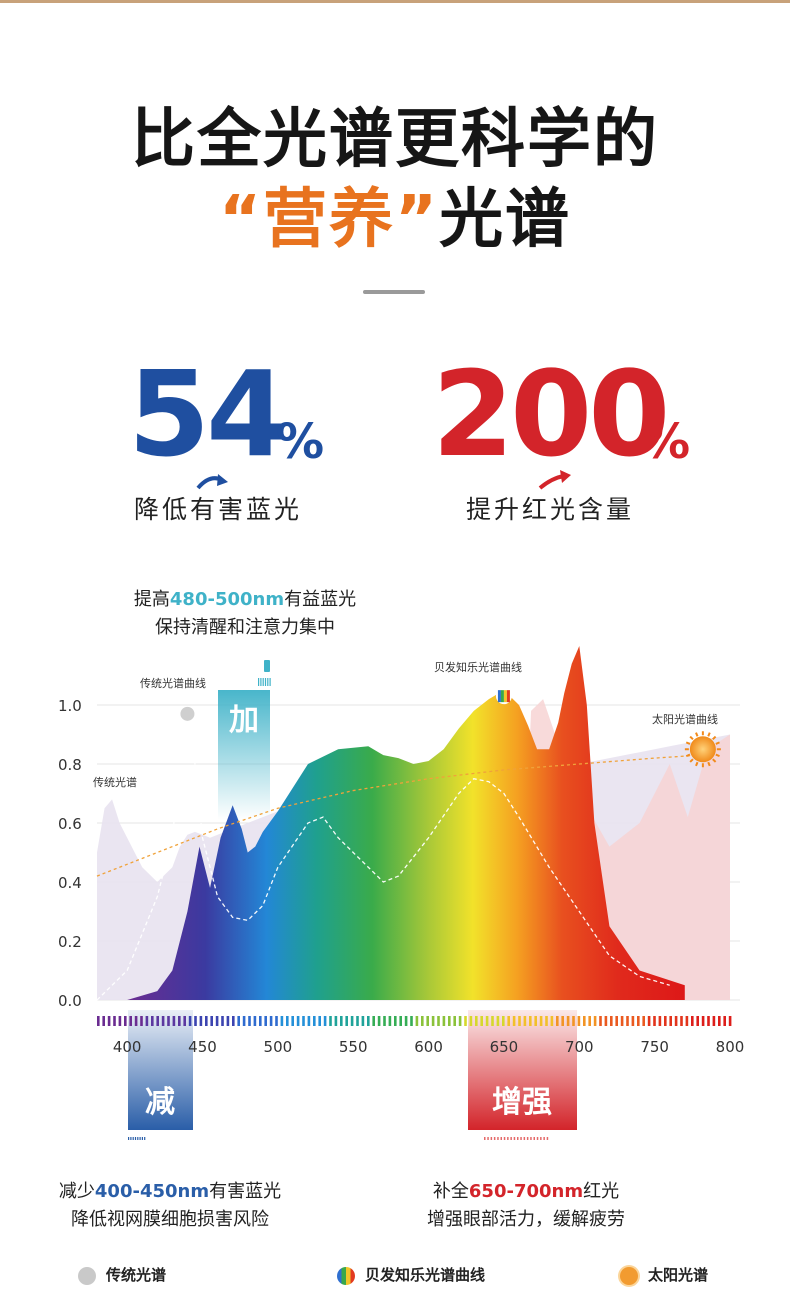 Image resolution: width=790 pixels, height=1305 pixels. What do you see at coordinates (702, 749) in the screenshot?
I see `sun-core` at bounding box center [702, 749].